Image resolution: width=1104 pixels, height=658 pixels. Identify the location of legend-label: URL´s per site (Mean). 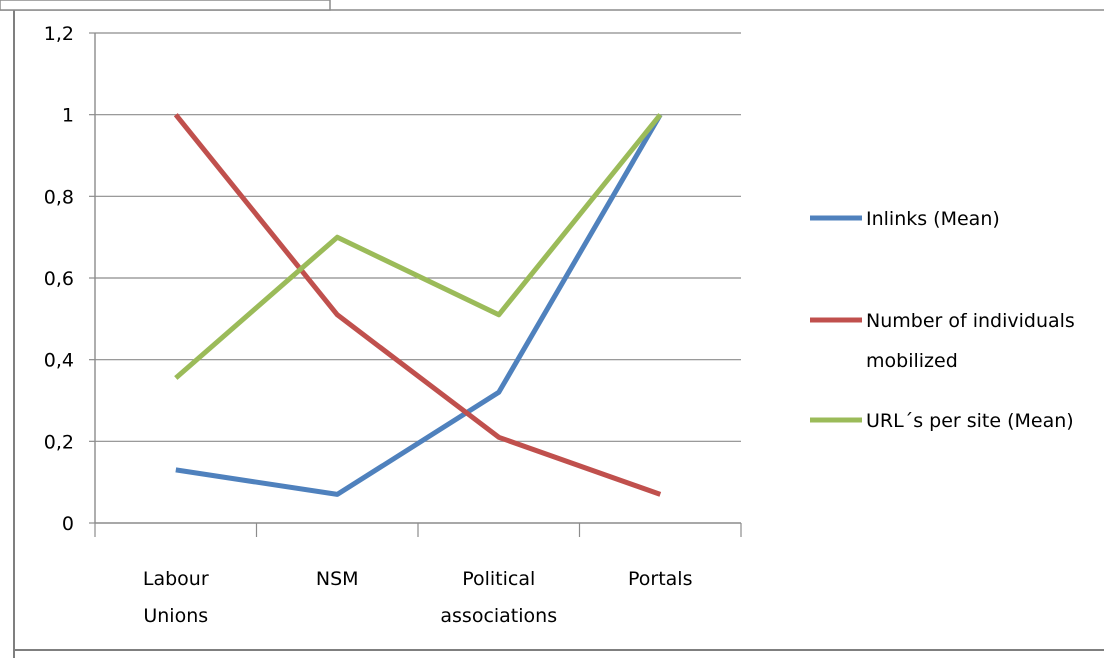
(970, 421).